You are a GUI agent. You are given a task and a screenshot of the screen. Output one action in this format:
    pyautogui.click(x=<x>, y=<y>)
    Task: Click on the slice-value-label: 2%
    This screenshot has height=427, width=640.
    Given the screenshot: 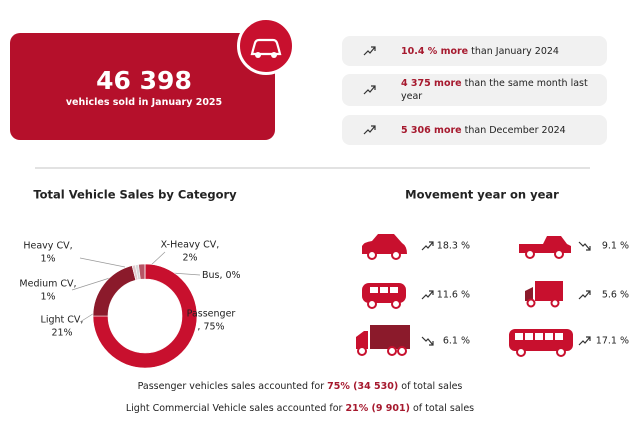 What is the action you would take?
    pyautogui.click(x=189, y=258)
    